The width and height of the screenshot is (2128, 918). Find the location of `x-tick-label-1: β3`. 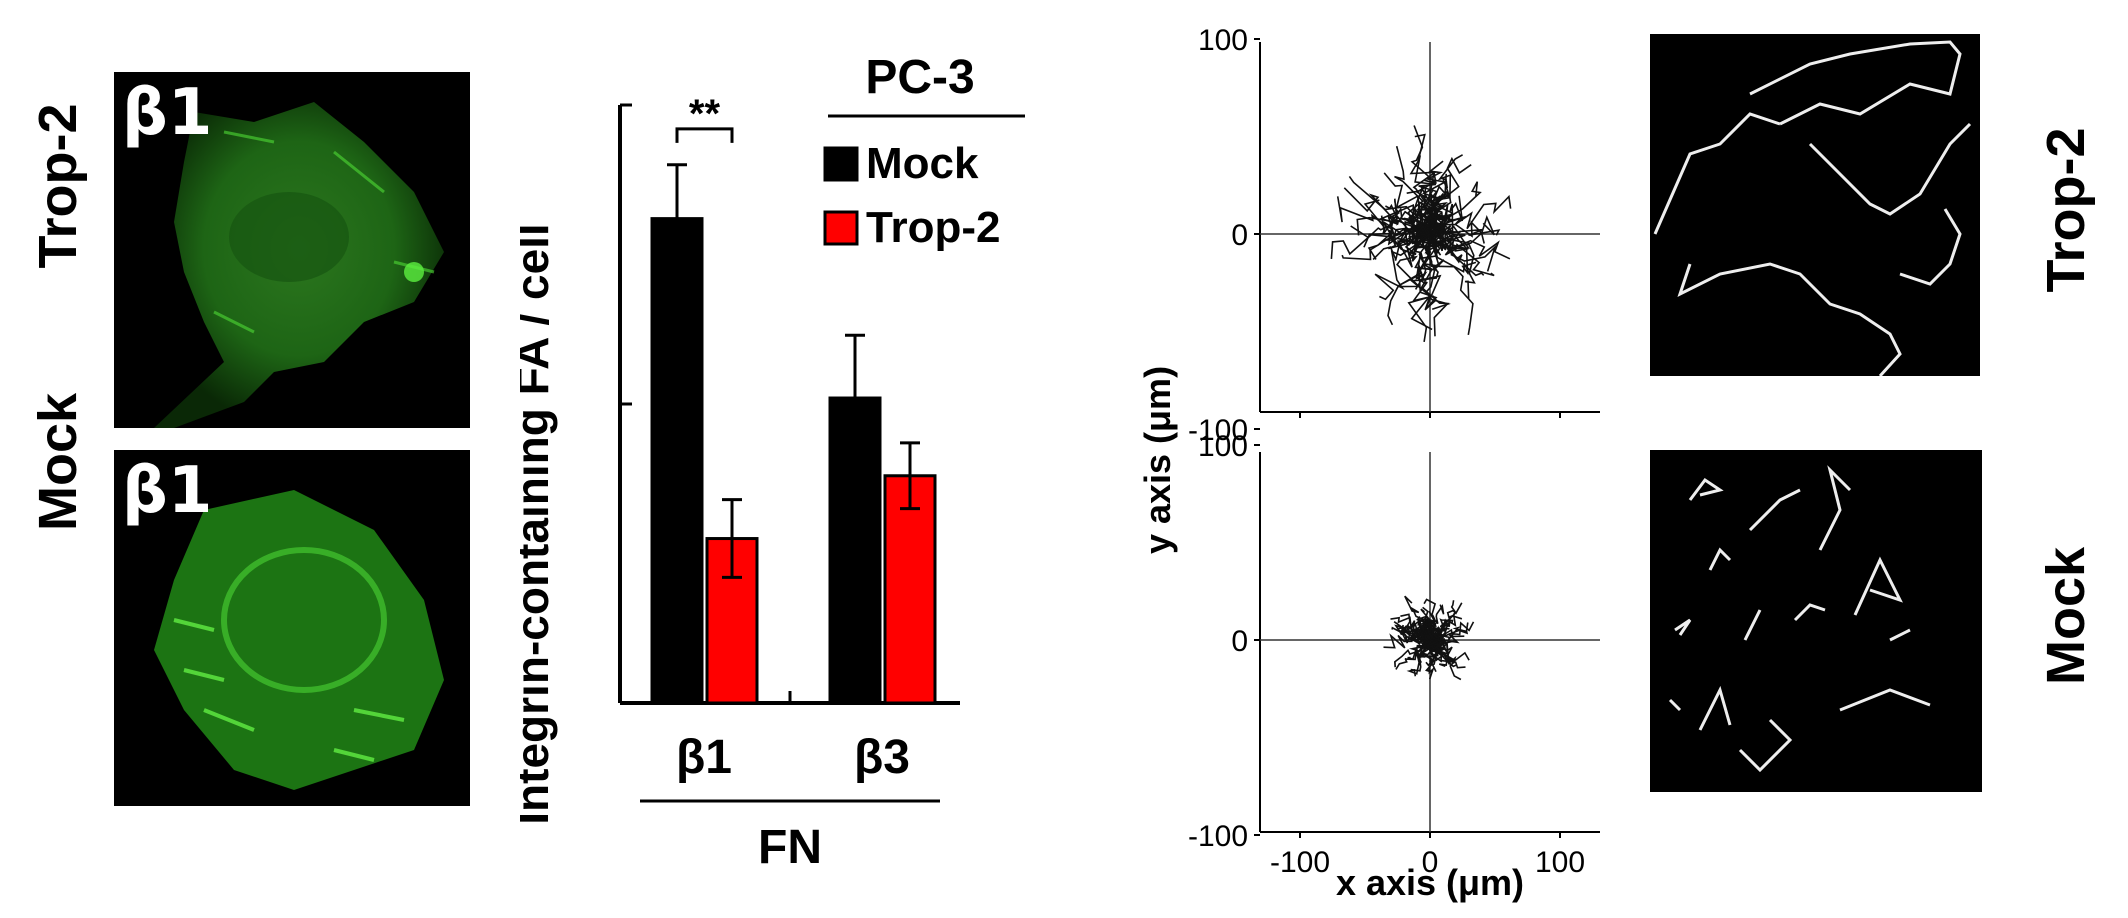

x-tick-label-1: β3 is located at coordinates (882, 757).